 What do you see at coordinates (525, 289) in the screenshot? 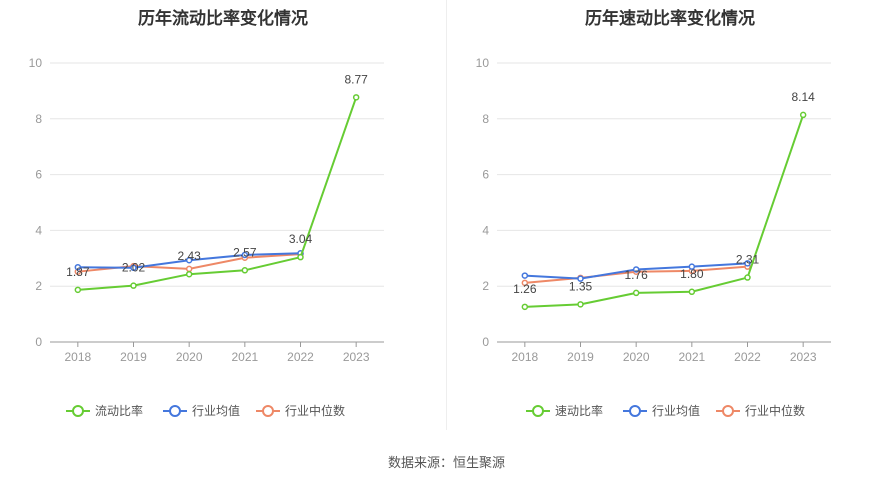
I see `data-label: 1.26` at bounding box center [525, 289].